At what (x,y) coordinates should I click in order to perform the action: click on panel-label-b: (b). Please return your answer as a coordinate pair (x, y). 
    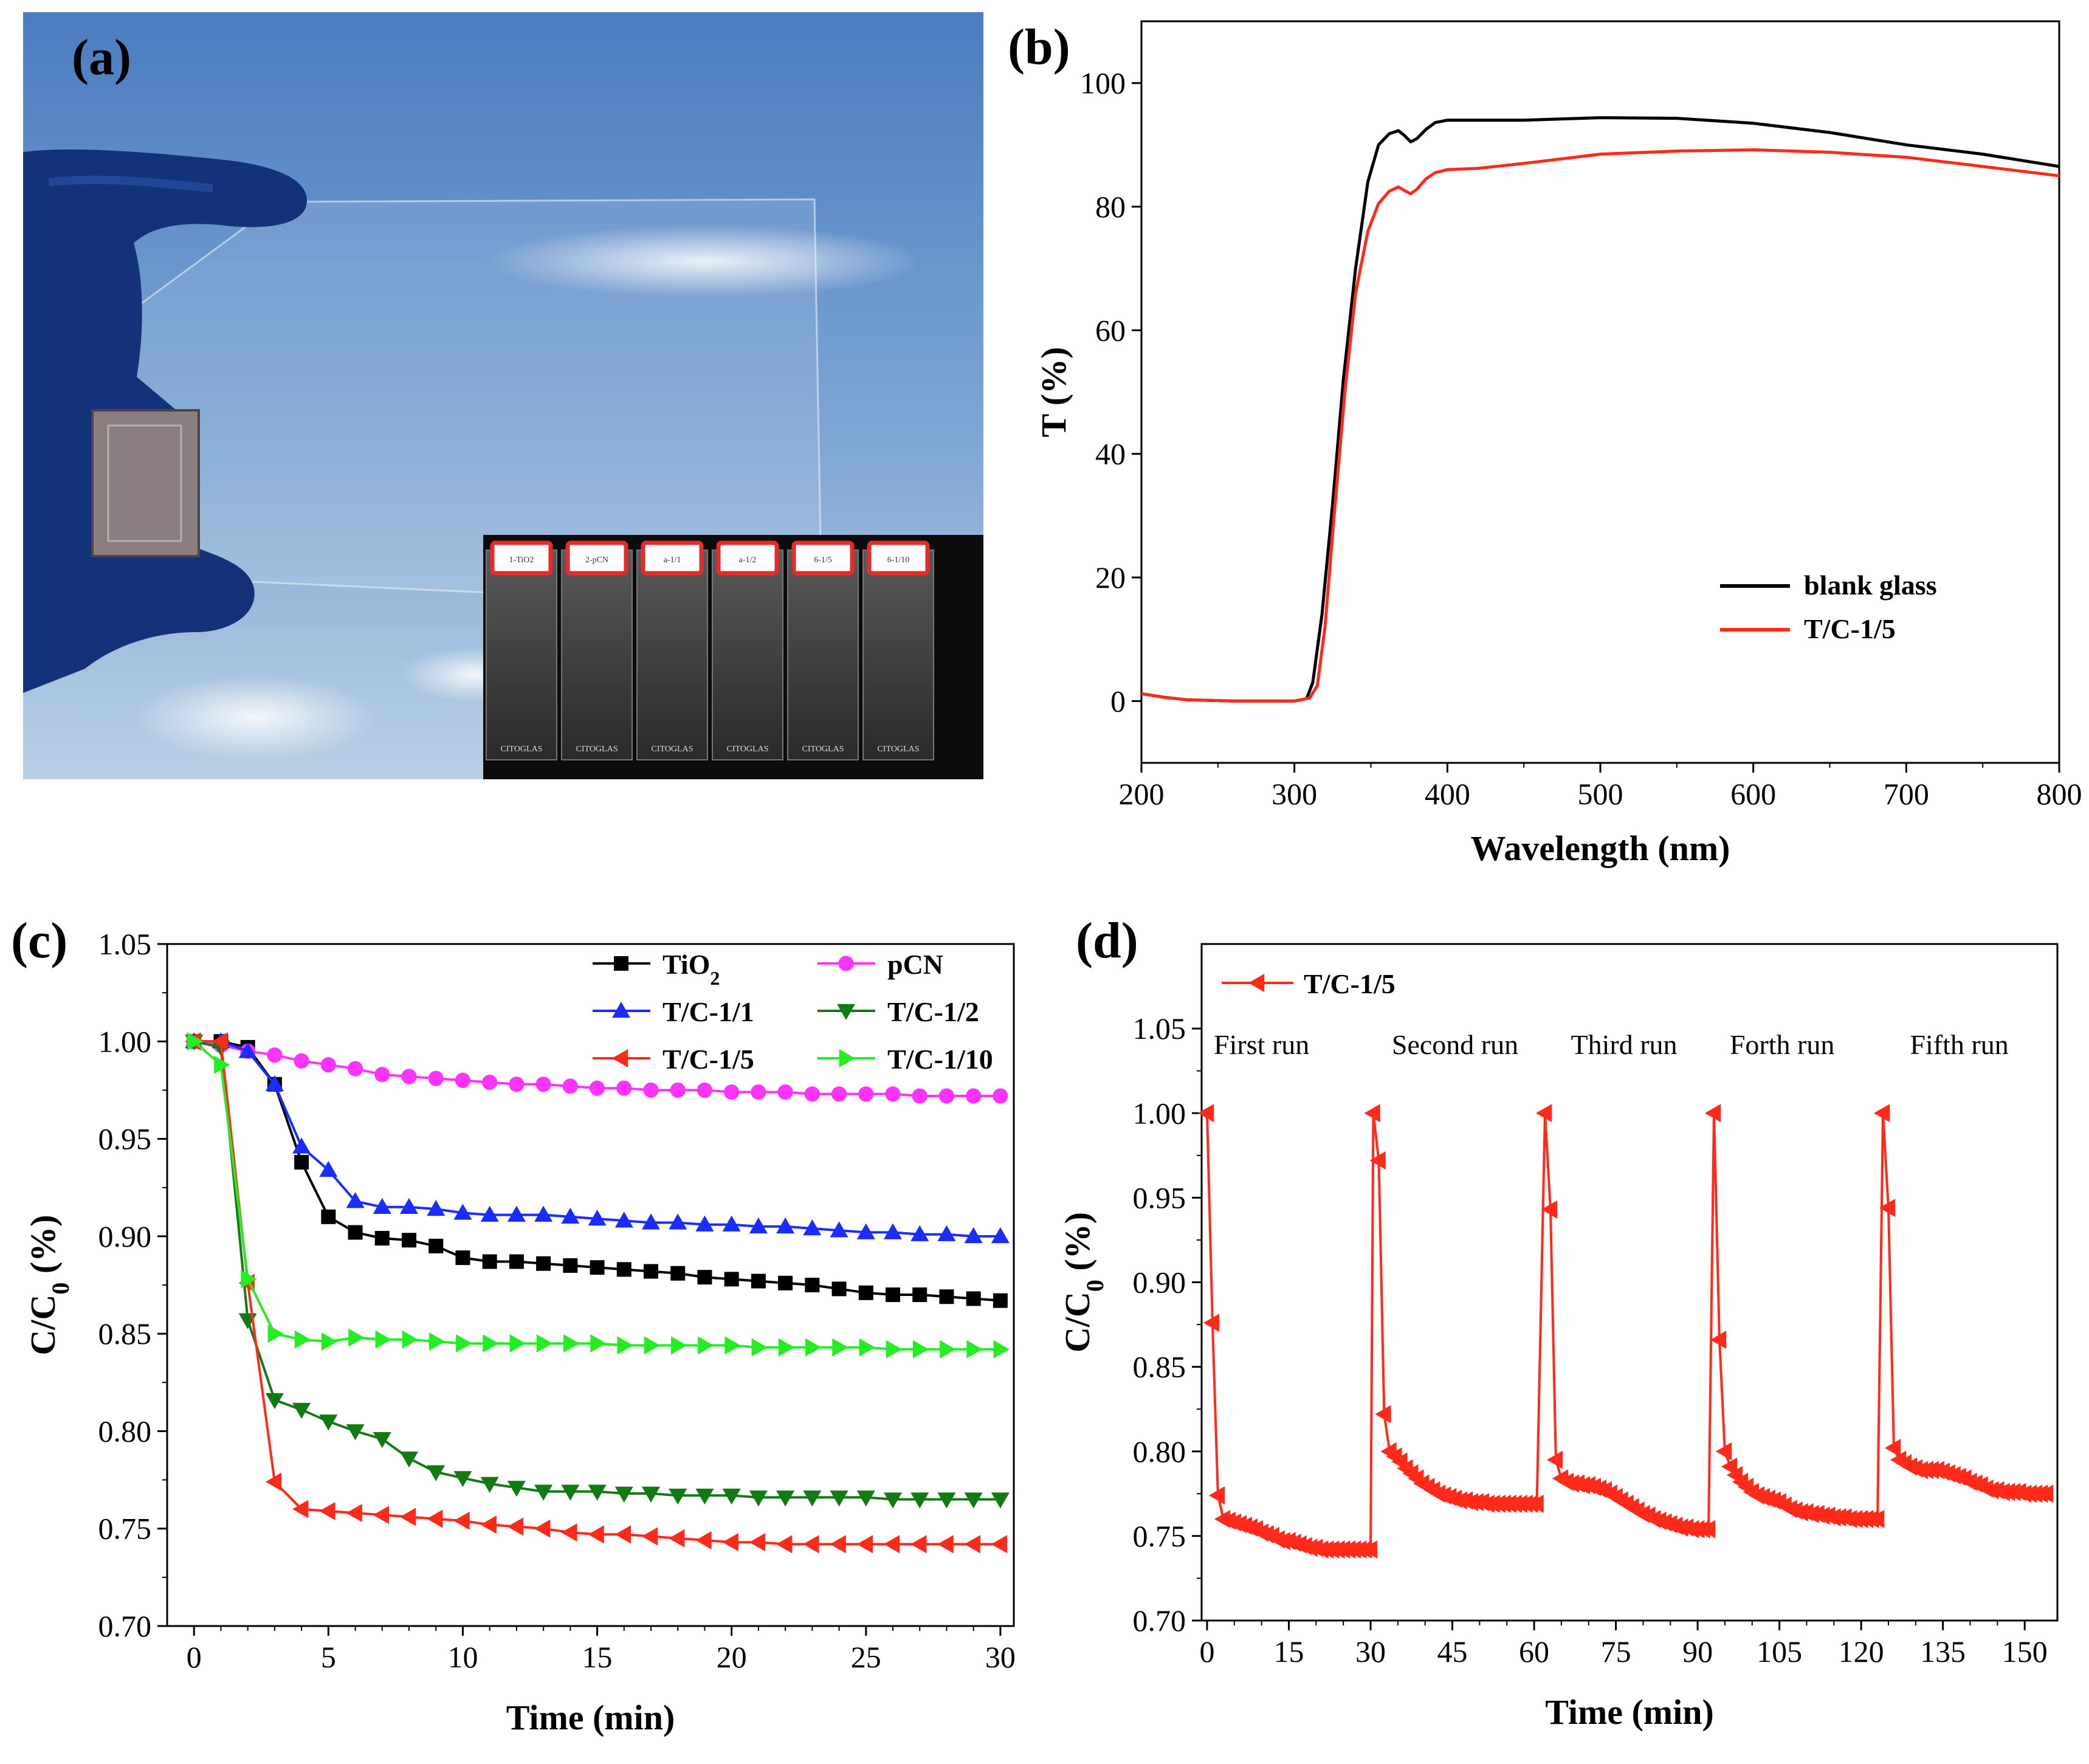
    Looking at the image, I should click on (1039, 47).